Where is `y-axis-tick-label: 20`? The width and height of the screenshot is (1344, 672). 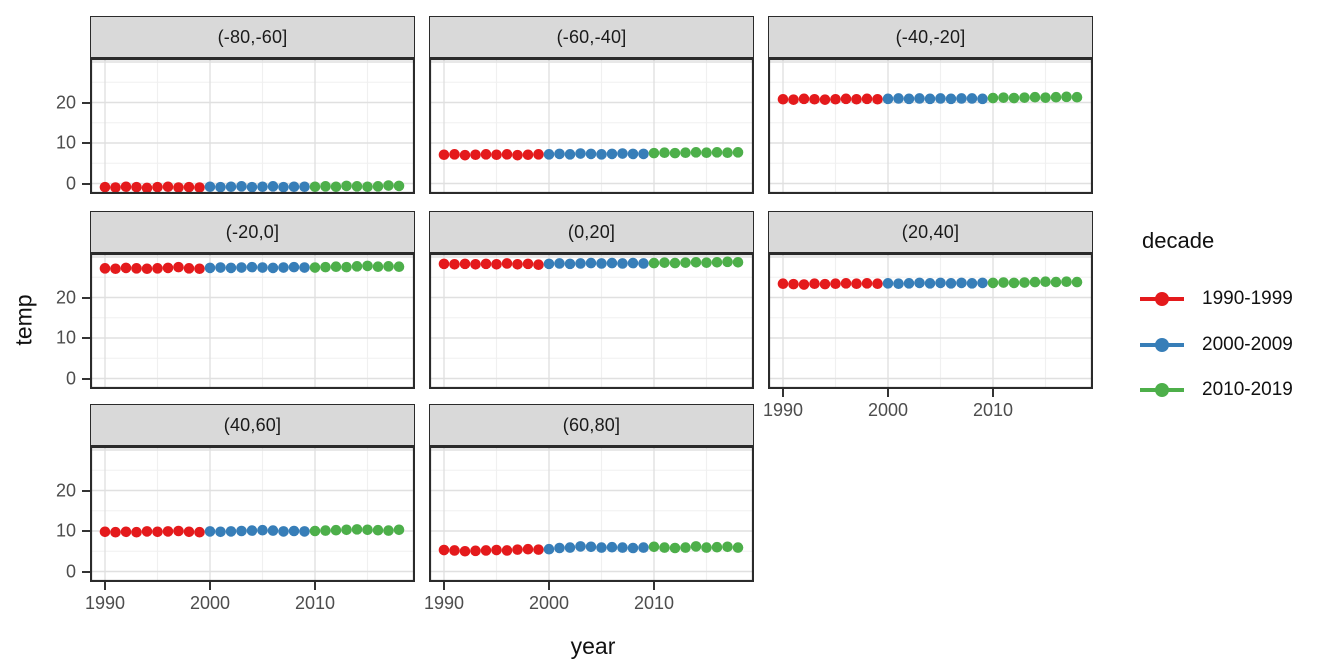
y-axis-tick-label: 20 is located at coordinates (65, 490).